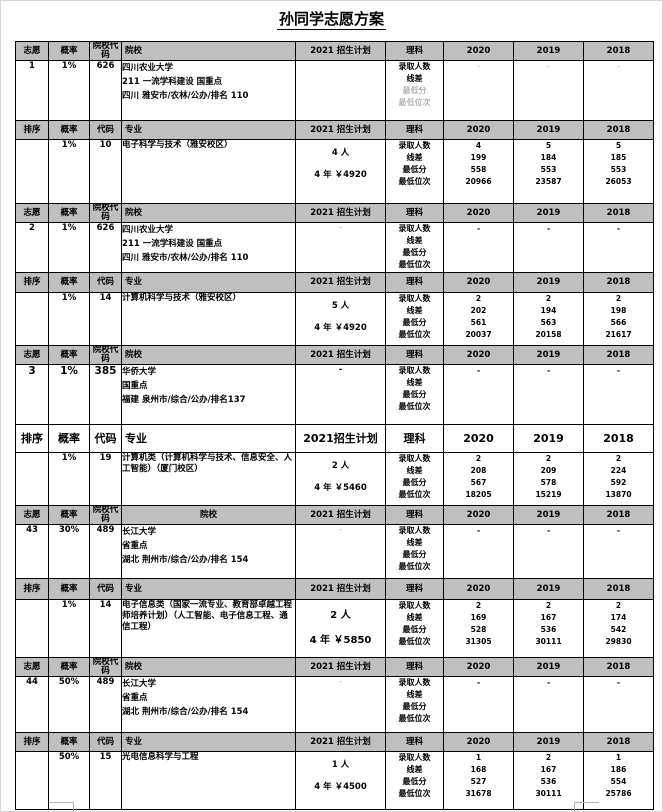 Image resolution: width=663 pixels, height=812 pixels. Describe the element at coordinates (618, 641) in the screenshot. I see `min-rank-2018: 29830` at that location.